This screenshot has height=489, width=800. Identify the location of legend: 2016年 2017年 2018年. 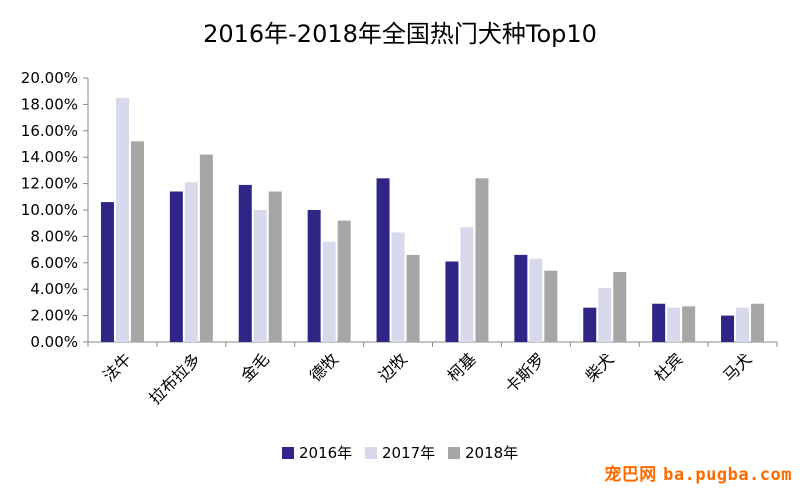
(400, 453).